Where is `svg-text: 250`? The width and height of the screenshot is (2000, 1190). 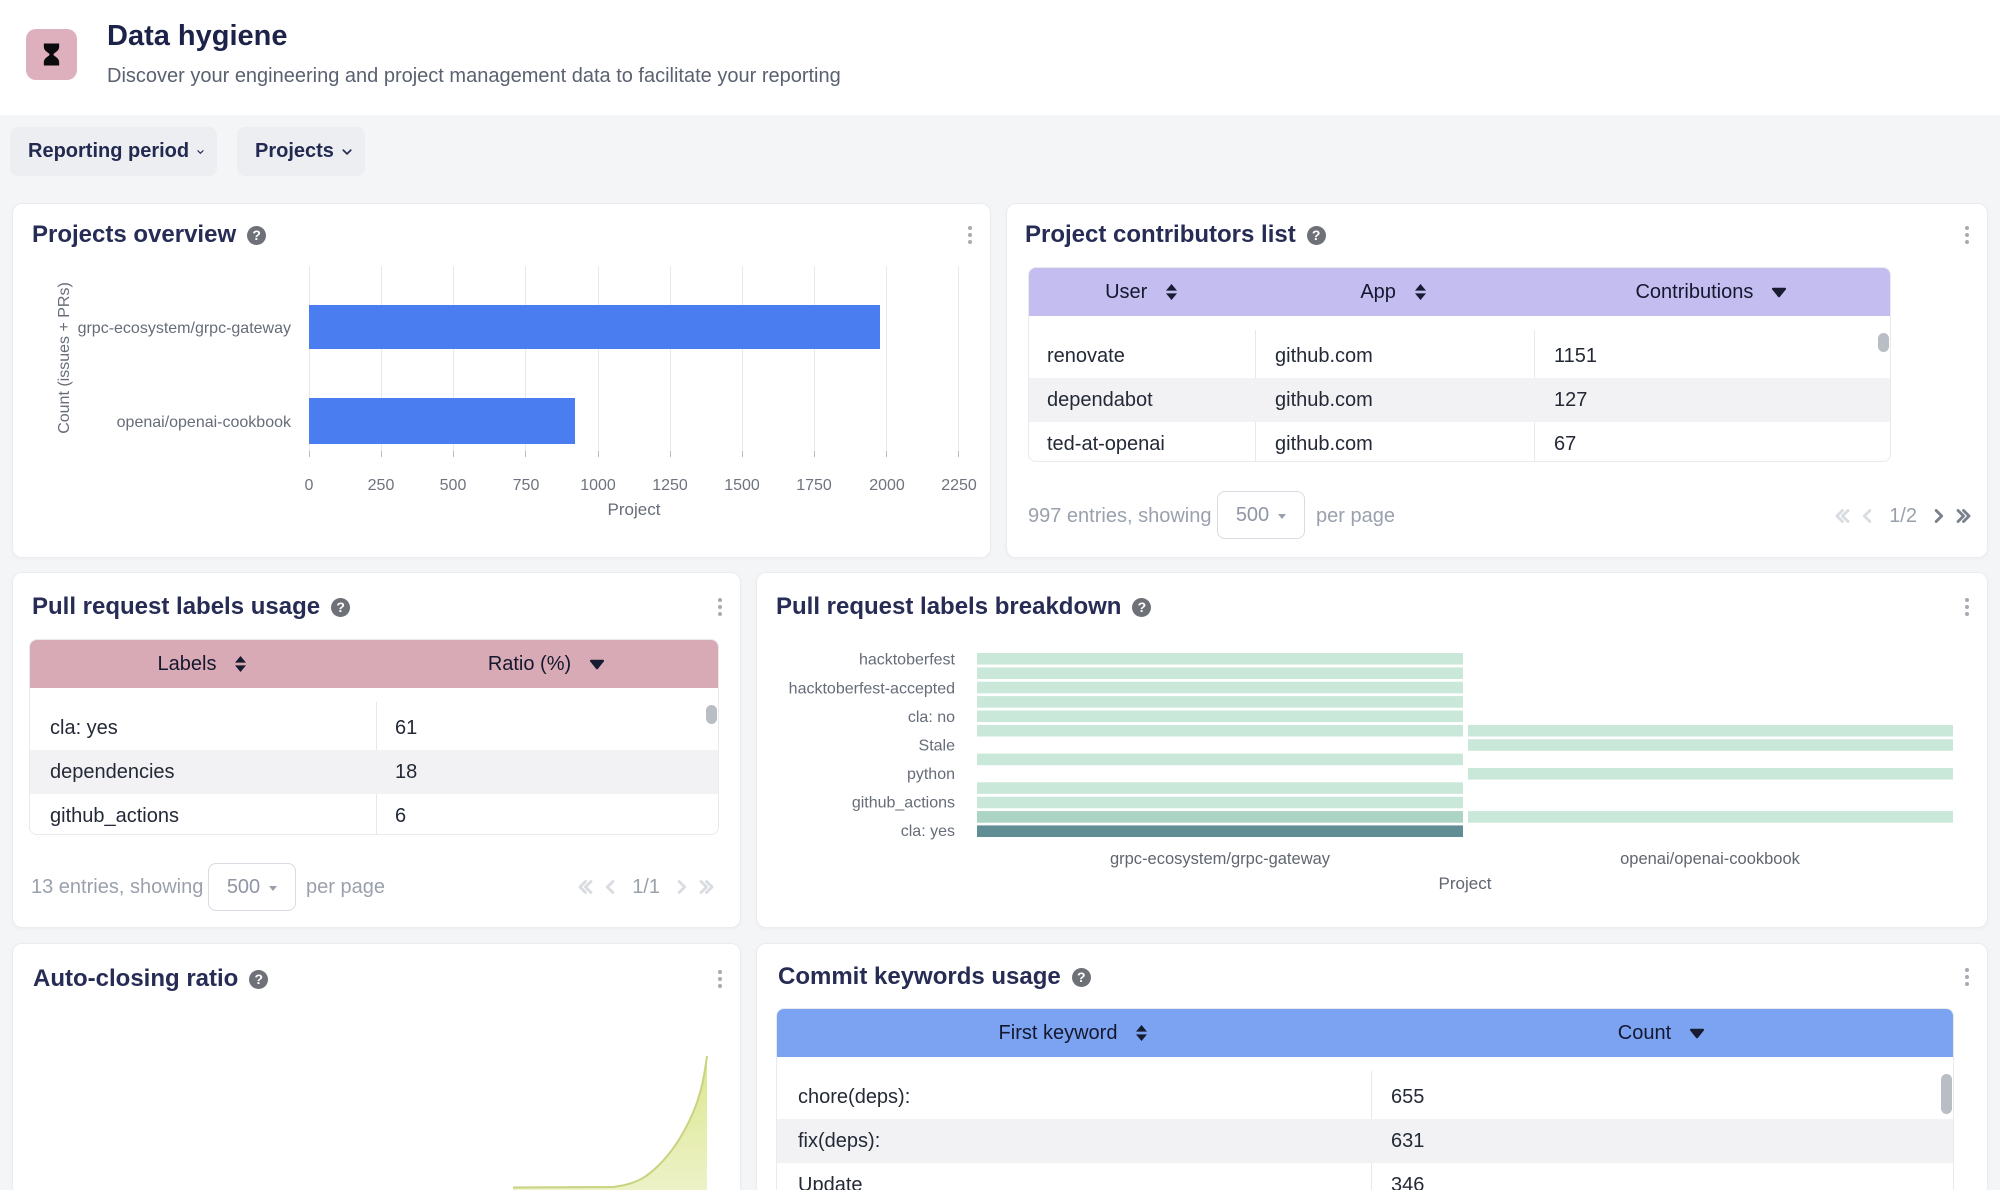 svg-text: 250 is located at coordinates (381, 485).